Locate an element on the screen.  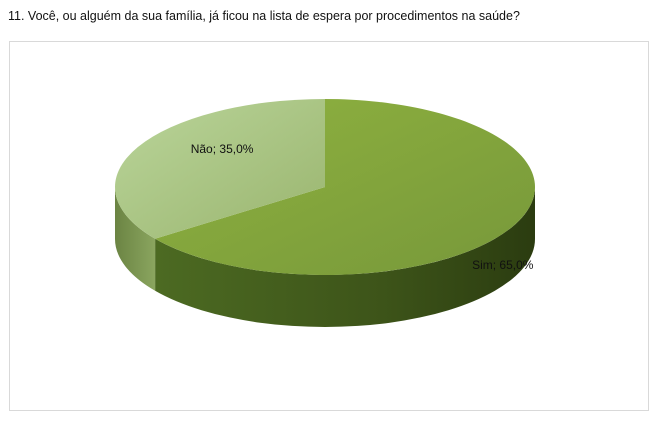
pie-slice-side-não is located at coordinates (135, 239).